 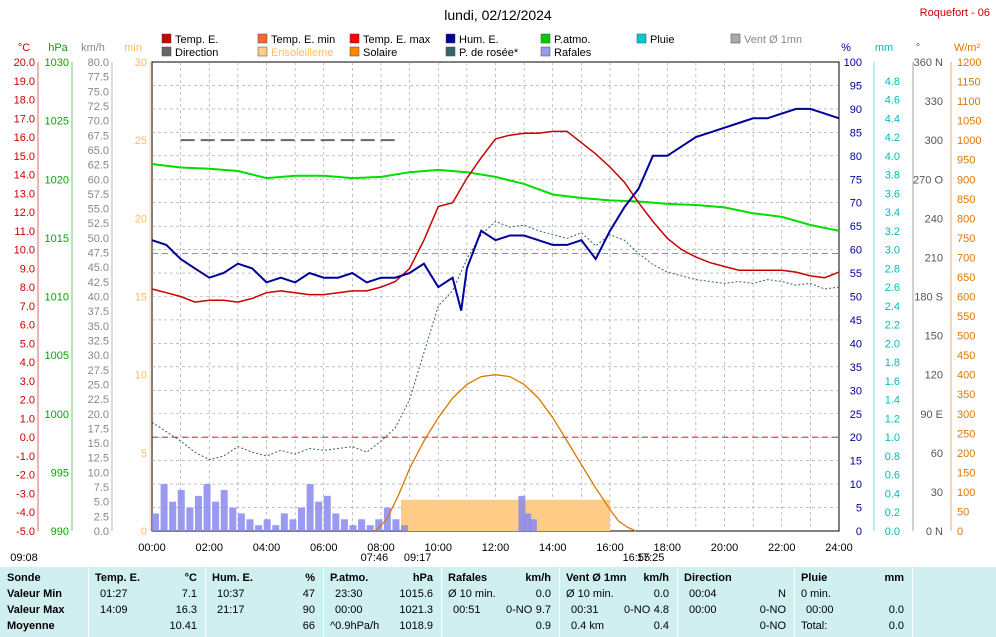 I want to click on pressure-line, so click(x=495, y=197).